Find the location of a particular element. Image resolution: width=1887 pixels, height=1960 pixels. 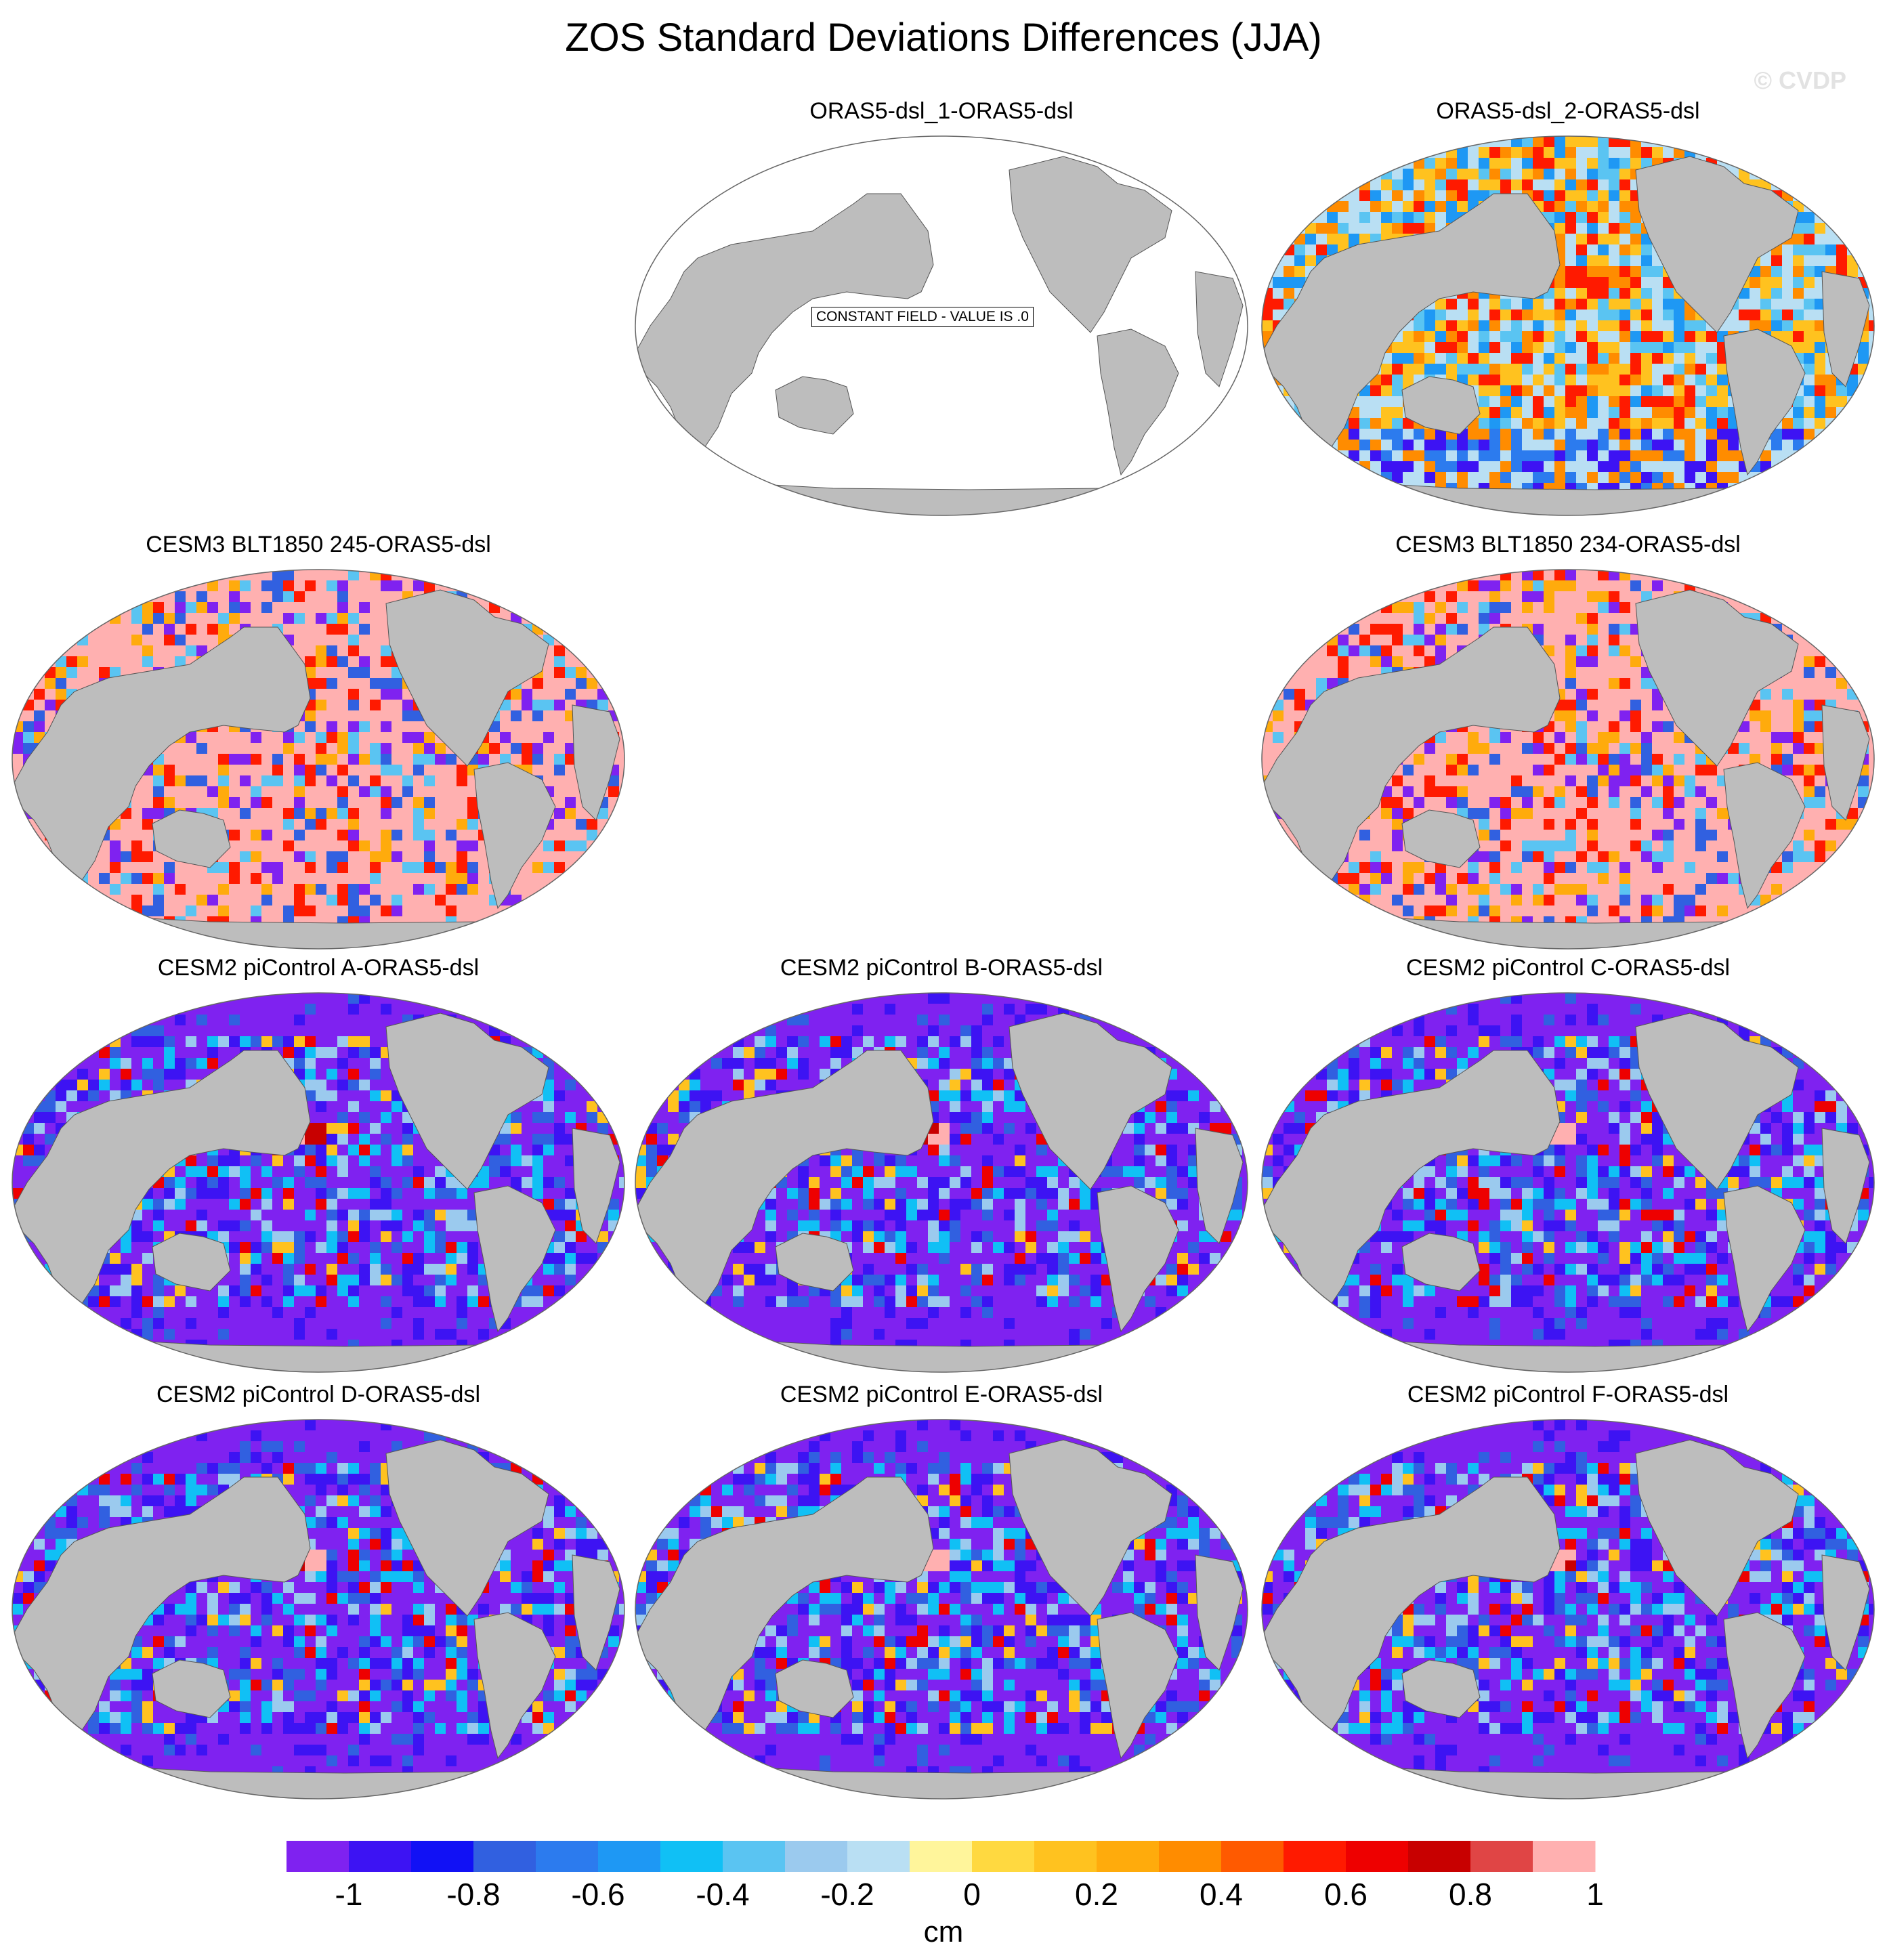

colorbar-tick-label: -0.8 is located at coordinates (473, 1894).